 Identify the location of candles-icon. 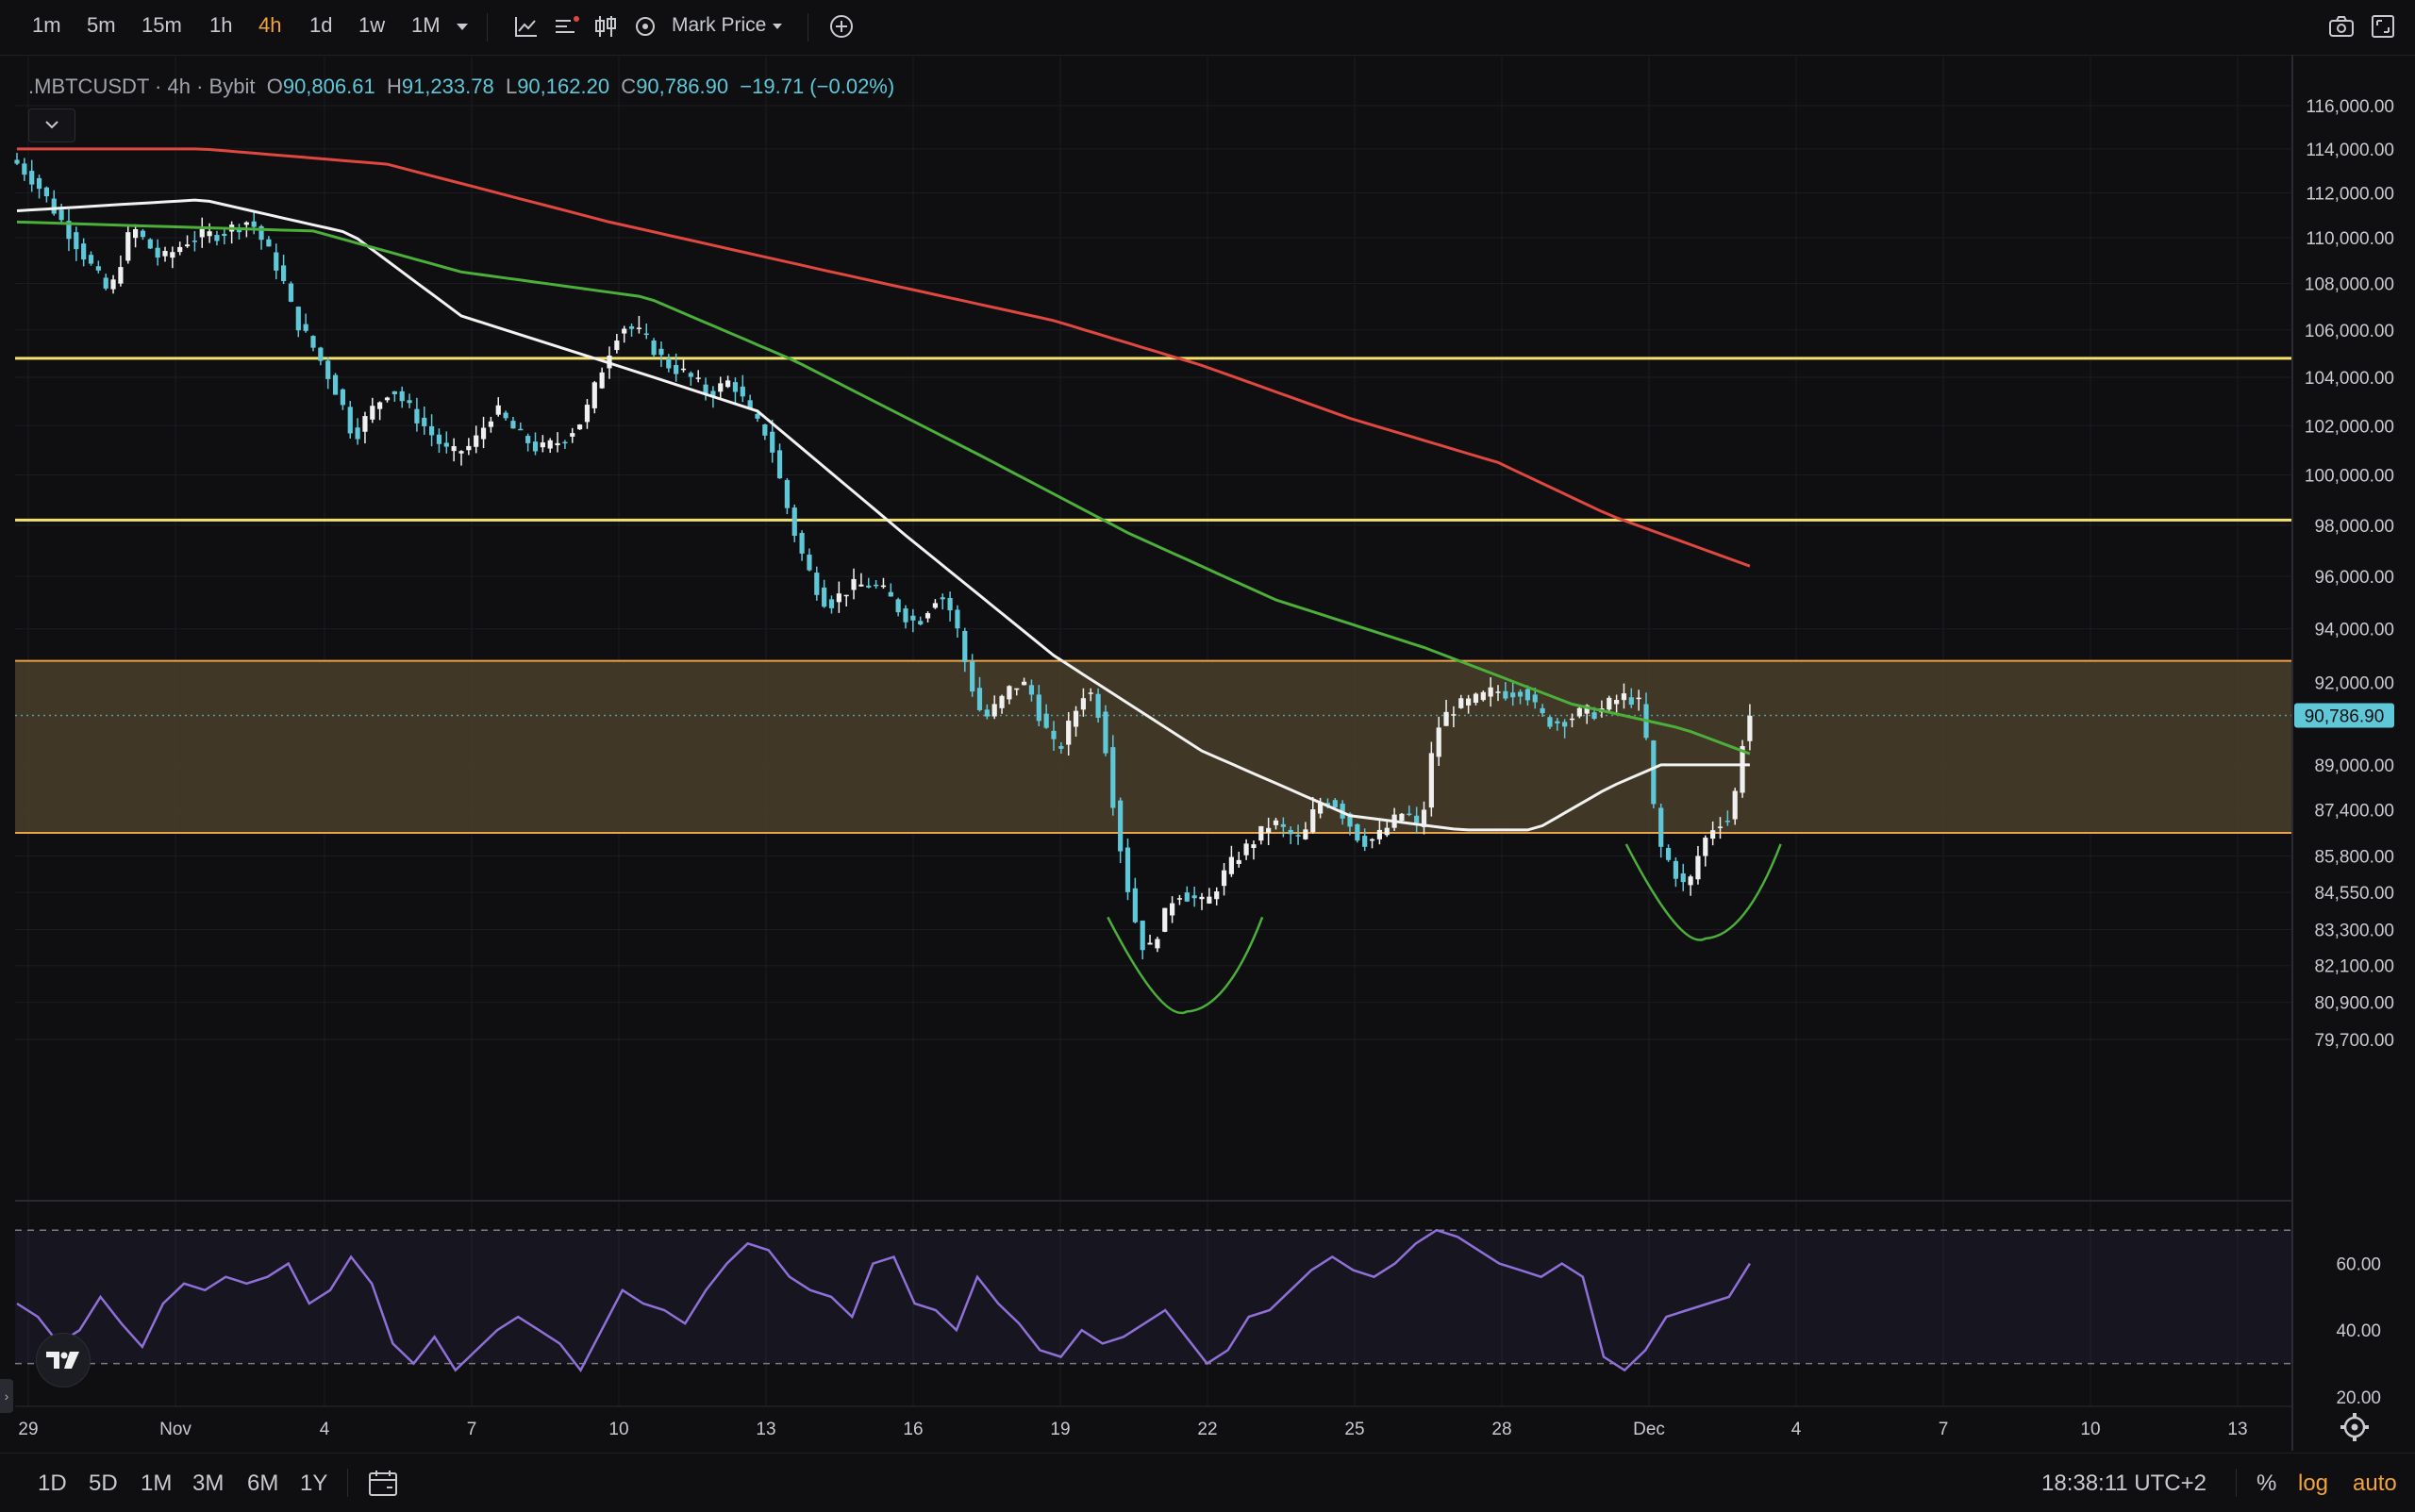
(606, 26).